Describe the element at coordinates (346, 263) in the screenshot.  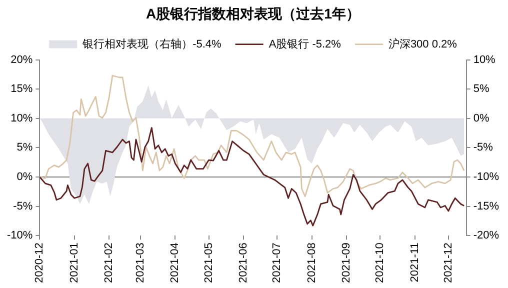
I see `x-tick-label: 2021-09` at that location.